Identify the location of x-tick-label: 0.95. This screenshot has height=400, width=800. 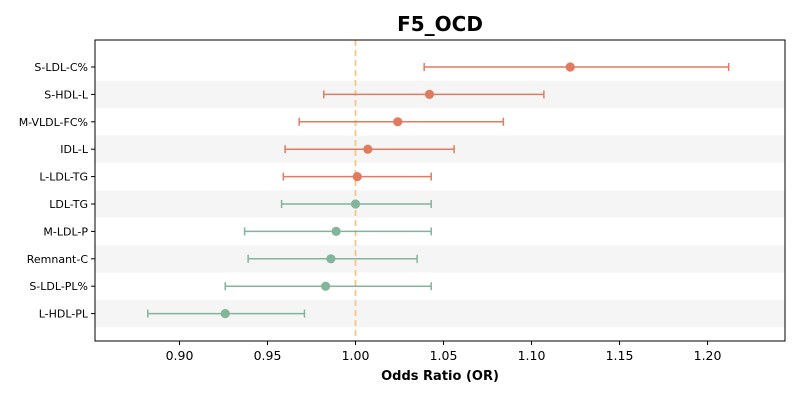
(268, 355).